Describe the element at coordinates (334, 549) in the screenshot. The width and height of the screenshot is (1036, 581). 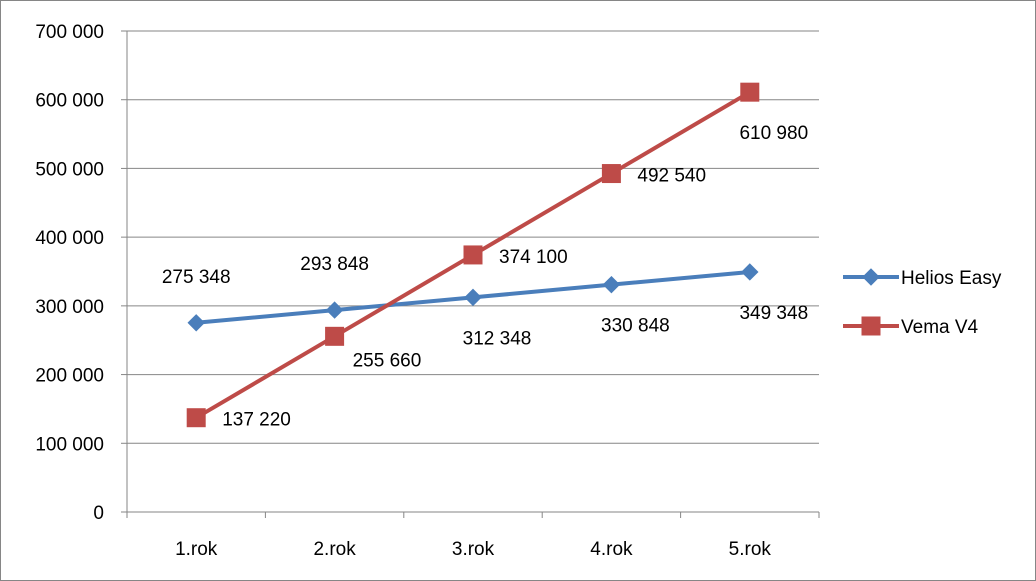
I see `x-tick-label: 2.rok` at that location.